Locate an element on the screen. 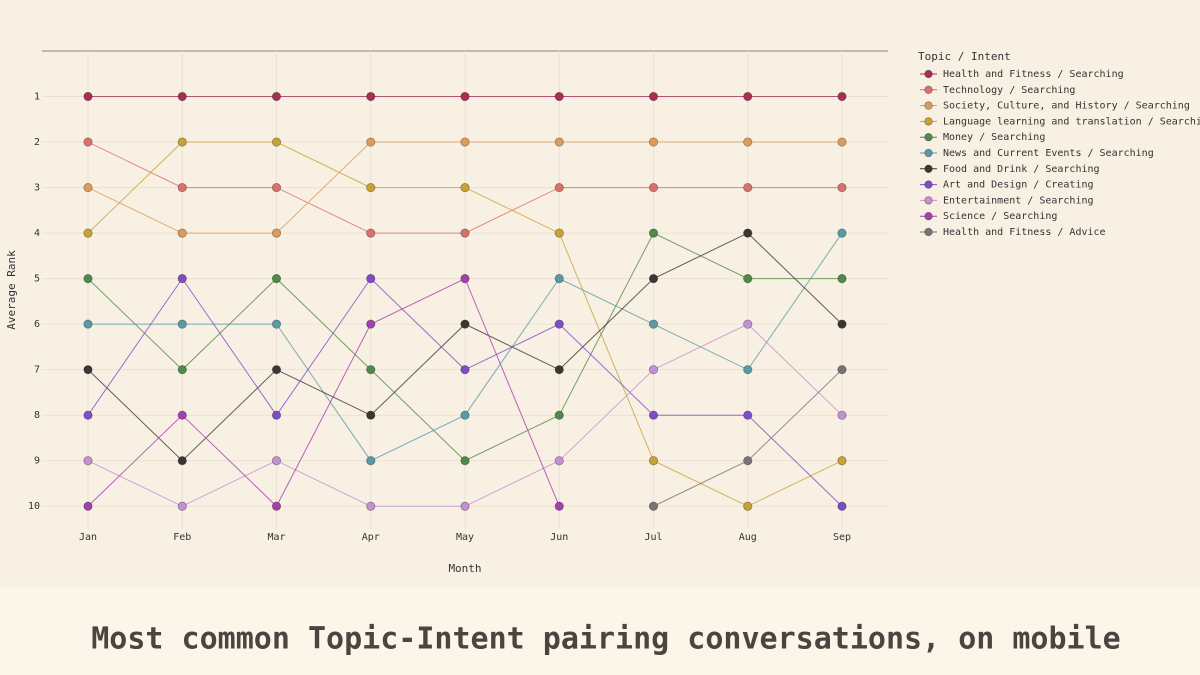 The height and width of the screenshot is (675, 1200). y-tick-label: 6 is located at coordinates (37, 324).